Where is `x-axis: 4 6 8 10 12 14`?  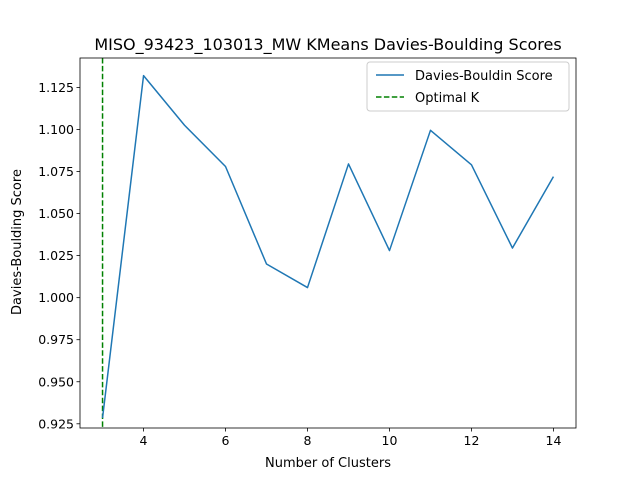
x-axis: 4 6 8 10 12 14 is located at coordinates (351, 438).